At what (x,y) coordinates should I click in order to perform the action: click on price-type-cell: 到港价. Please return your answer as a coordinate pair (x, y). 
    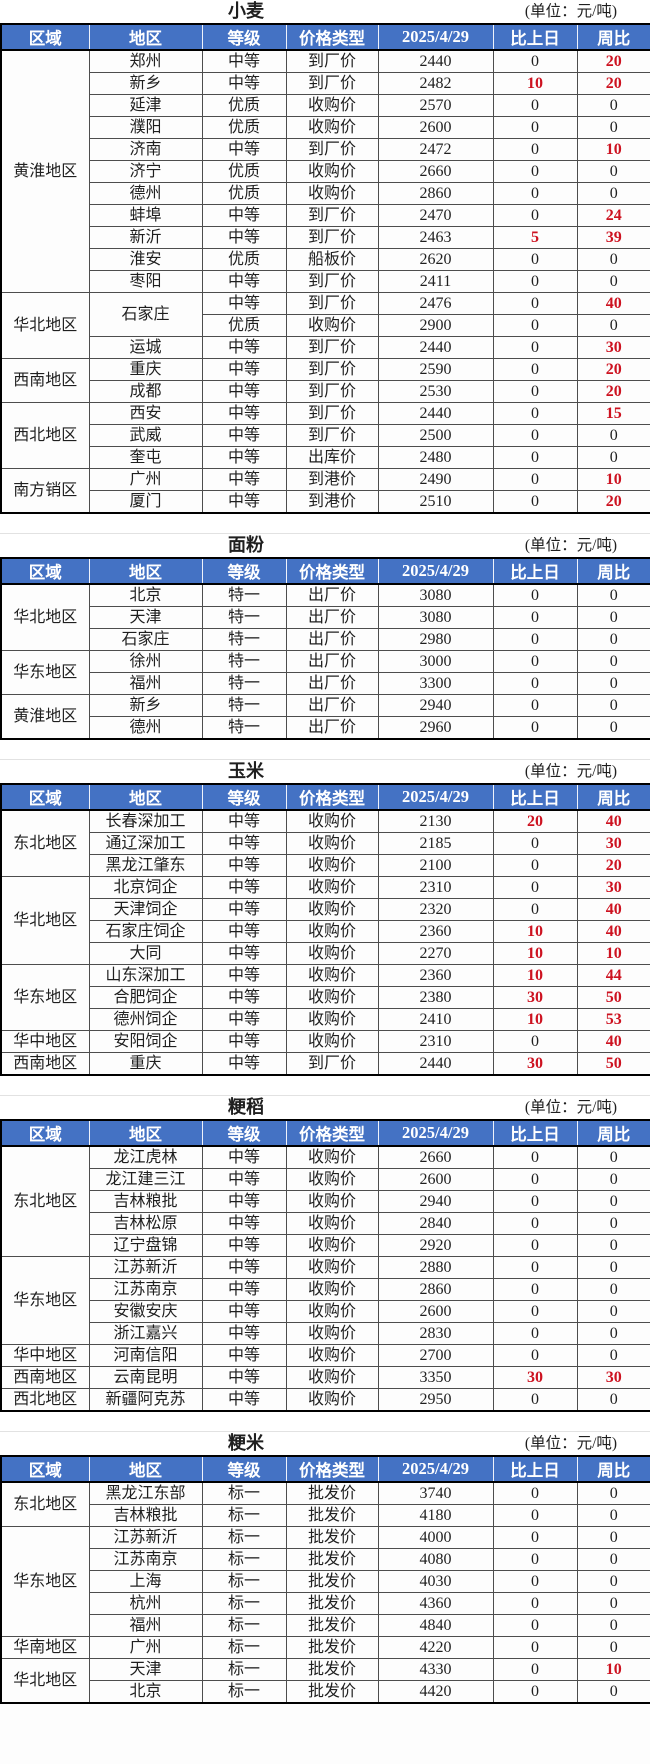
    Looking at the image, I should click on (332, 479).